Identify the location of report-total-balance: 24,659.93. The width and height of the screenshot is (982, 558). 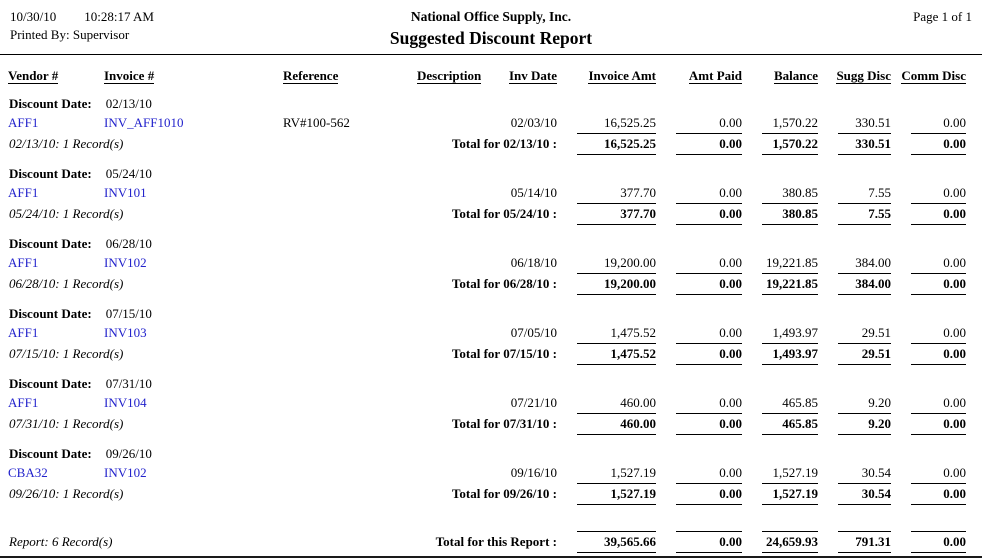
(790, 542).